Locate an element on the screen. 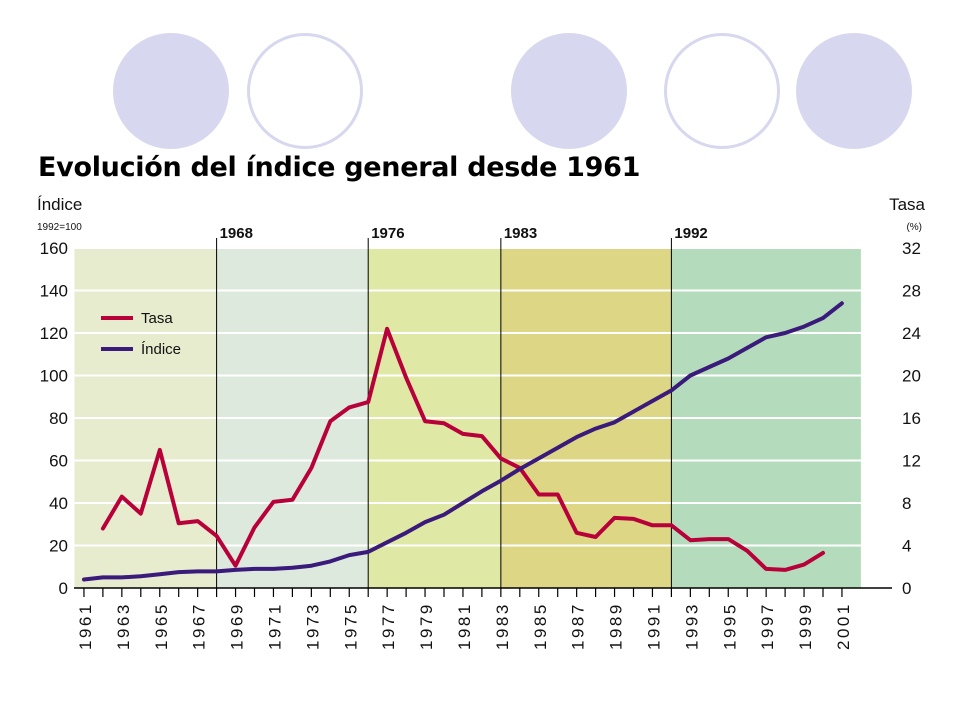  period-label: 1976 is located at coordinates (387, 233).